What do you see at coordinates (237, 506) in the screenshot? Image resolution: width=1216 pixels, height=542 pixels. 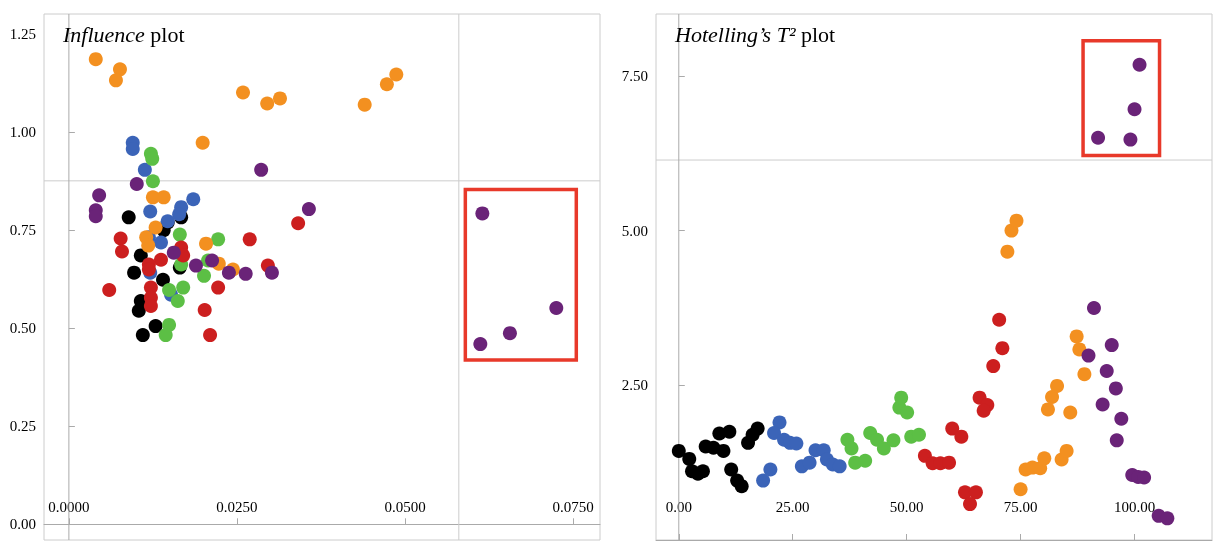 I see `x-tick-label: 0.0250` at bounding box center [237, 506].